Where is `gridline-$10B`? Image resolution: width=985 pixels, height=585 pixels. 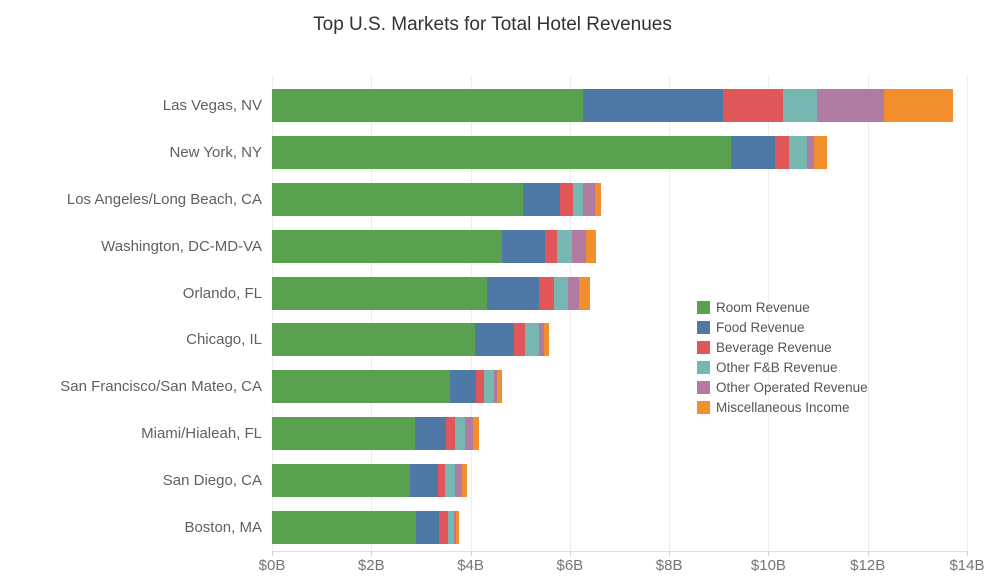
gridline-$10B is located at coordinates (769, 313).